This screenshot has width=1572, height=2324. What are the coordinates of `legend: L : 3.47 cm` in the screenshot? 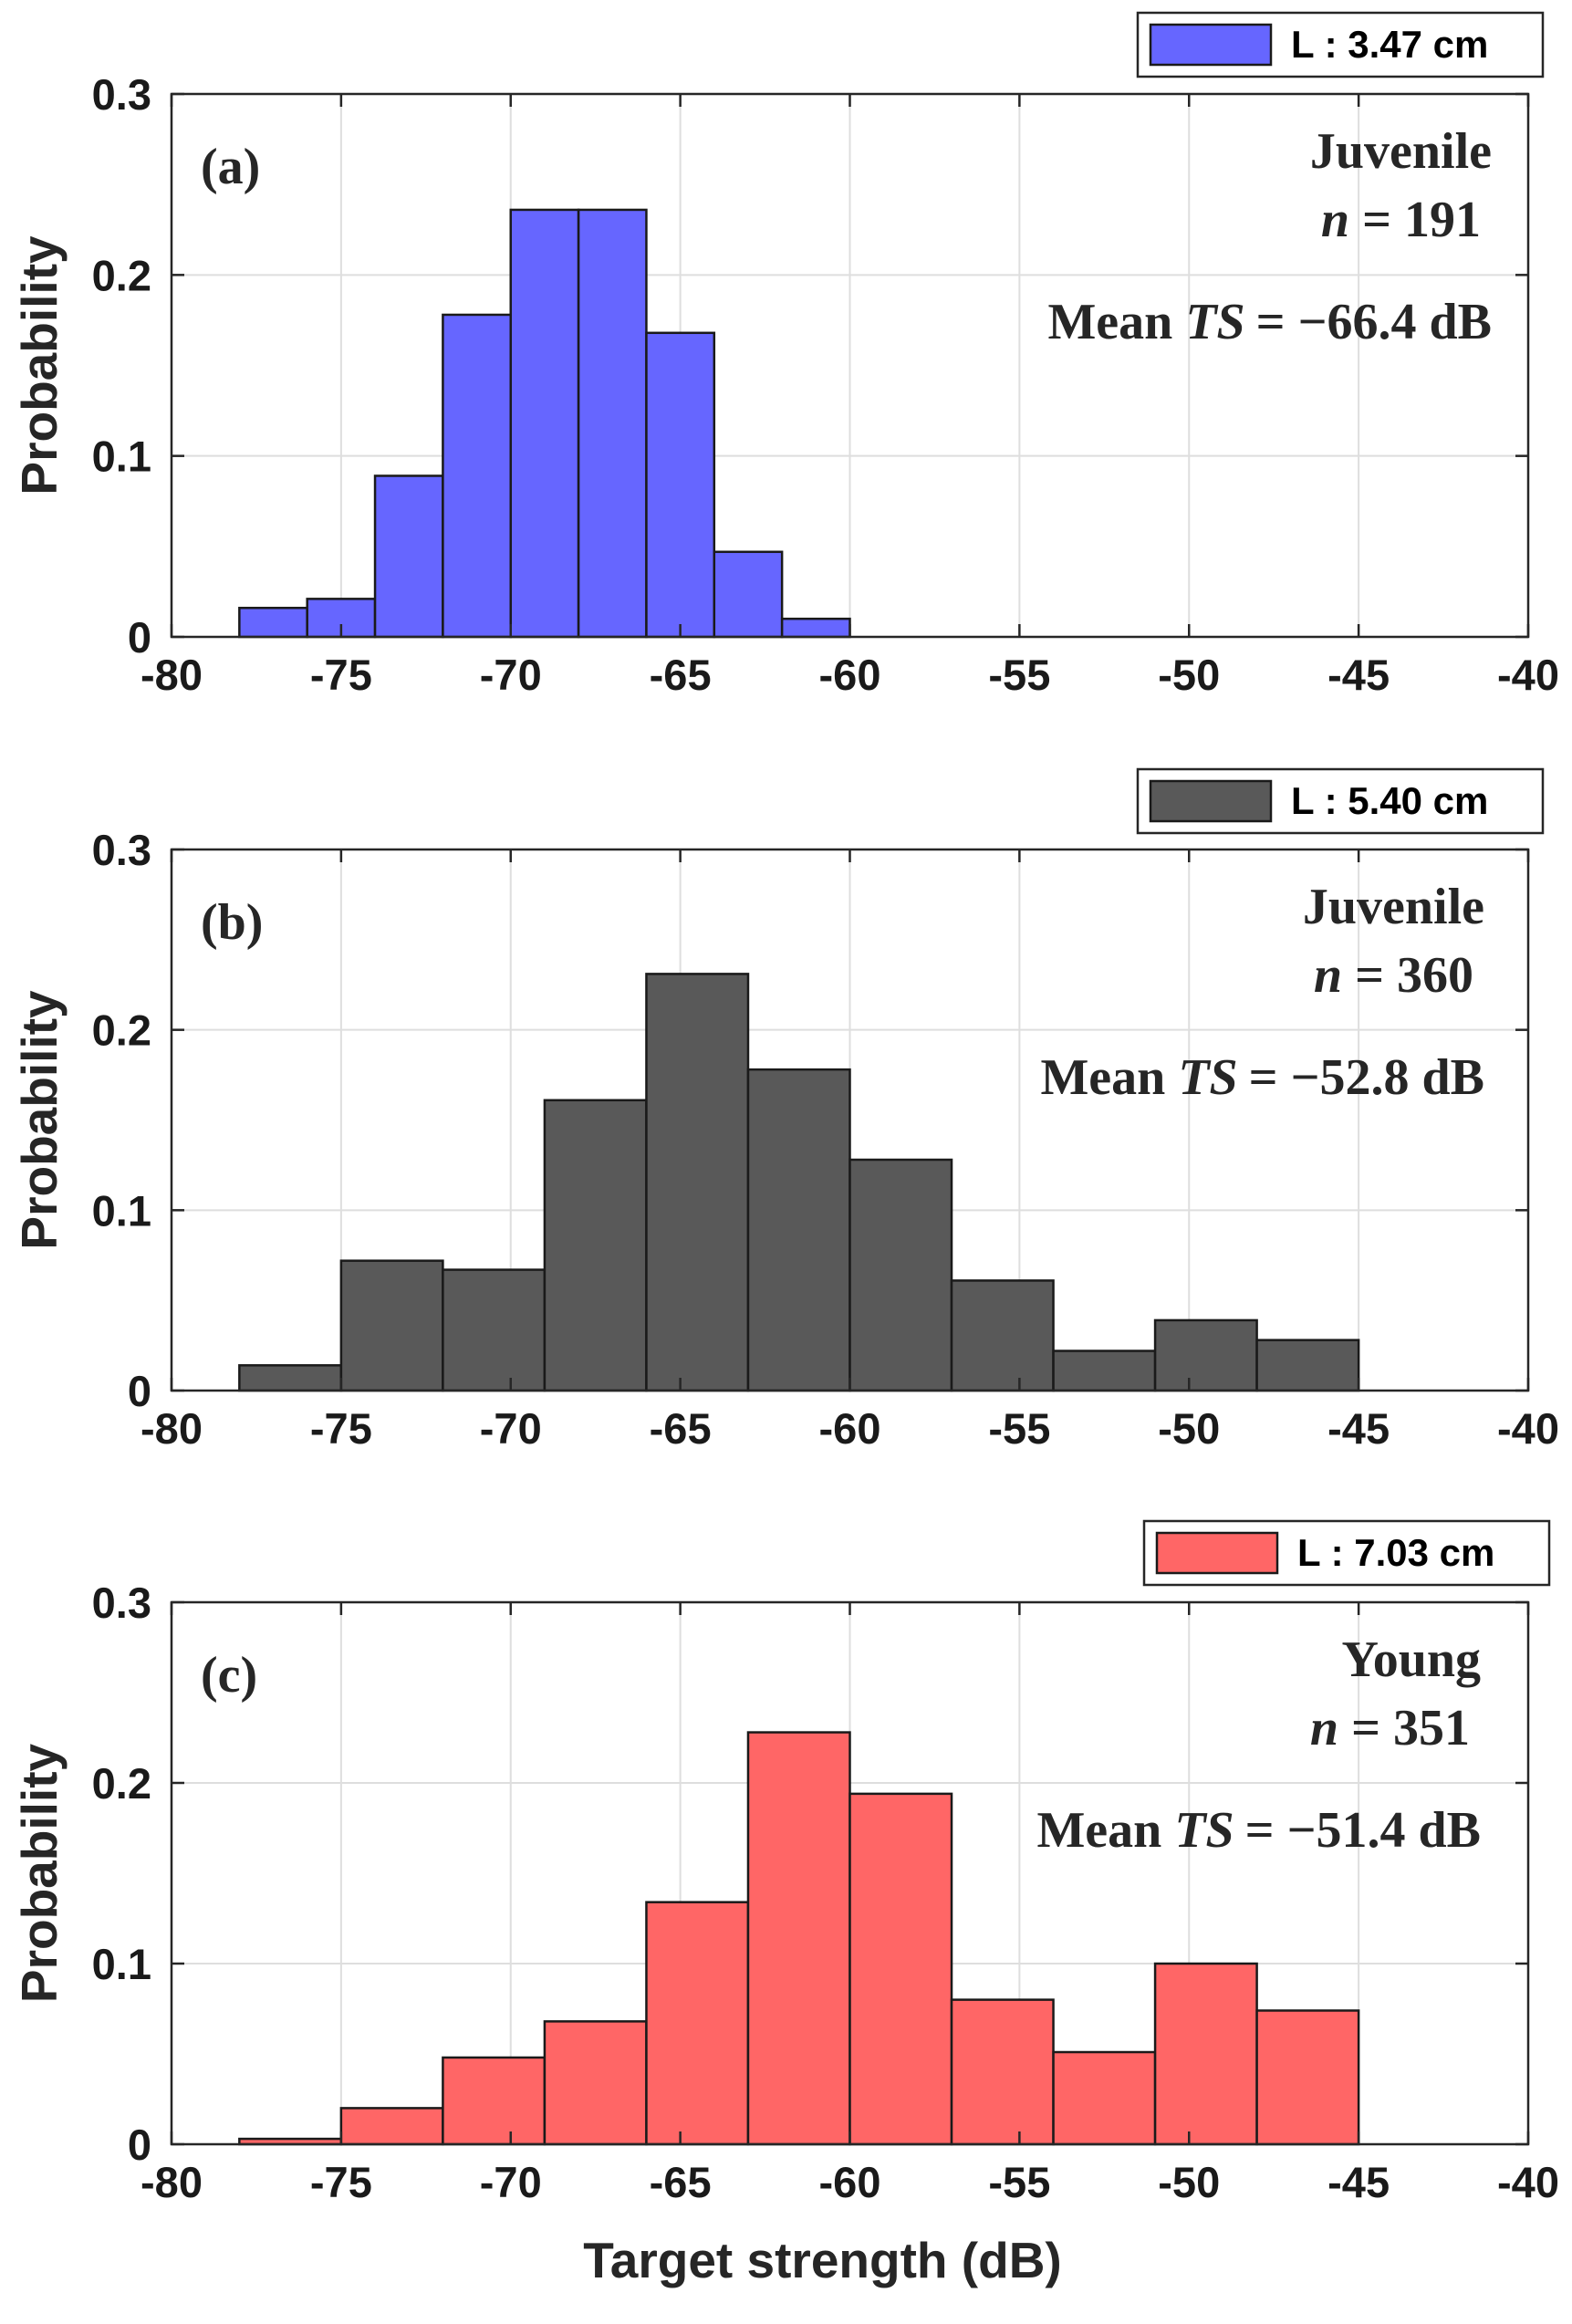 It's located at (1340, 45).